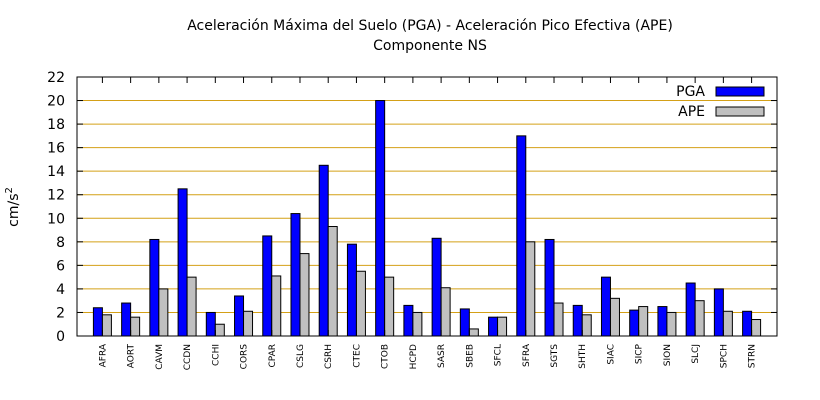 This screenshot has height=400, width=820. Describe the element at coordinates (643, 321) in the screenshot. I see `bar-ape-sicp` at that location.